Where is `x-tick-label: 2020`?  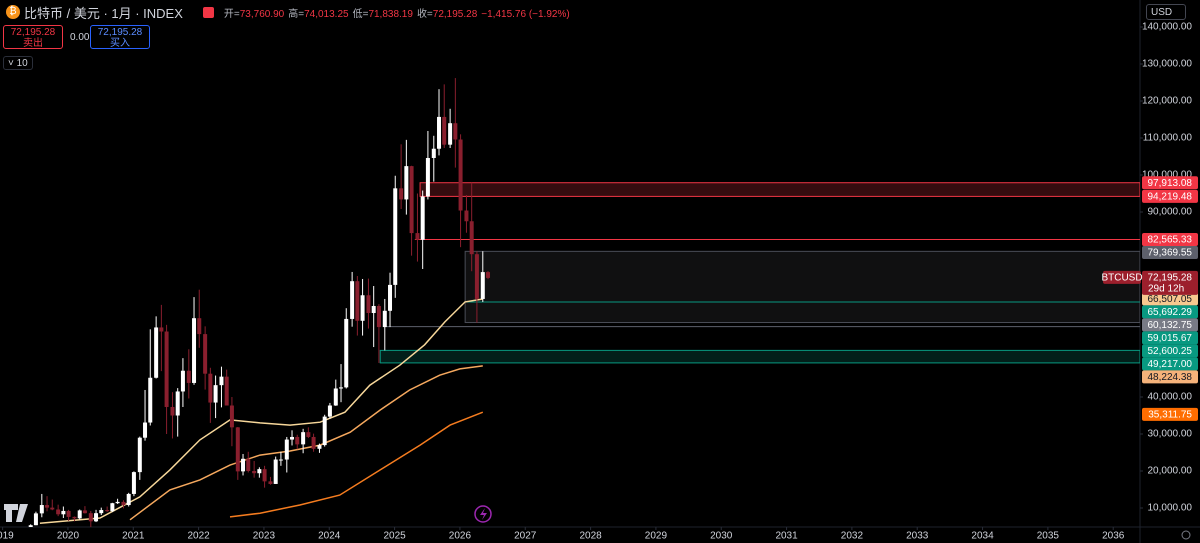
x-tick-label: 2020 is located at coordinates (68, 536).